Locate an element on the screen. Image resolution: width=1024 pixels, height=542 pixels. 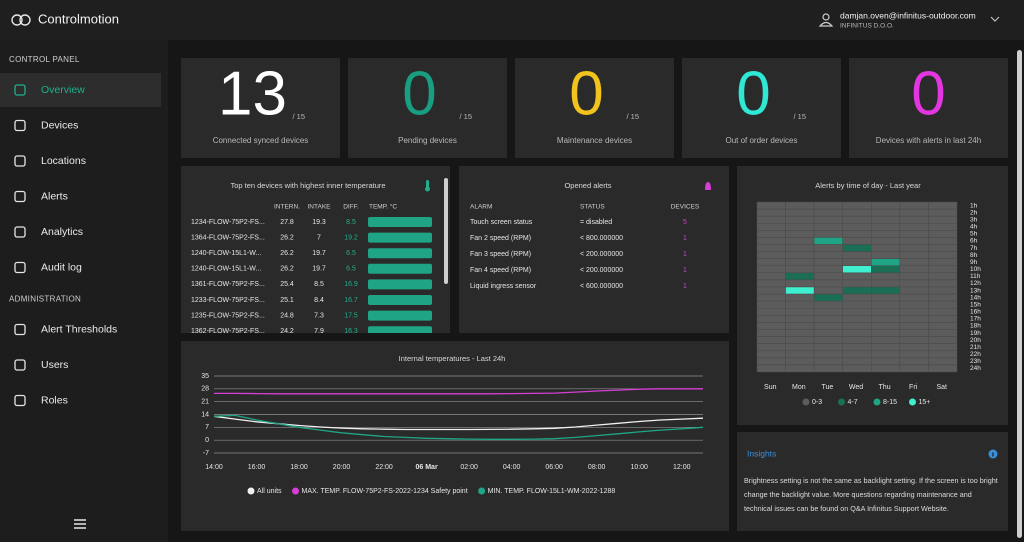
scrollbar-thumb is located at coordinates (446, 231).